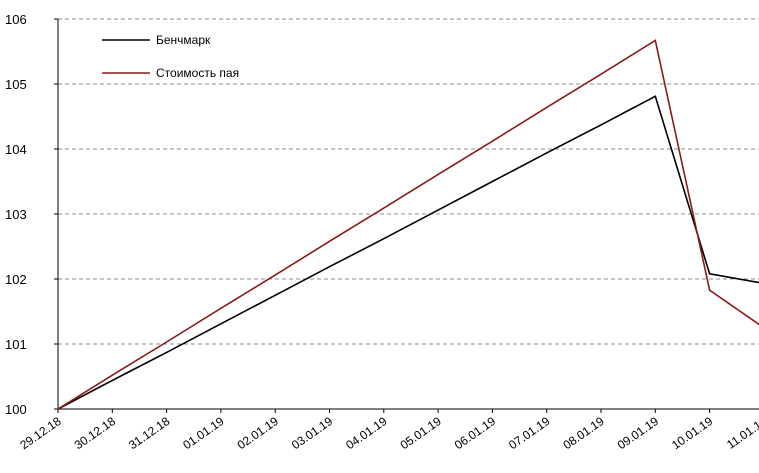 Image resolution: width=759 pixels, height=473 pixels. I want to click on legend-label-1: Бенчмарк, so click(183, 40).